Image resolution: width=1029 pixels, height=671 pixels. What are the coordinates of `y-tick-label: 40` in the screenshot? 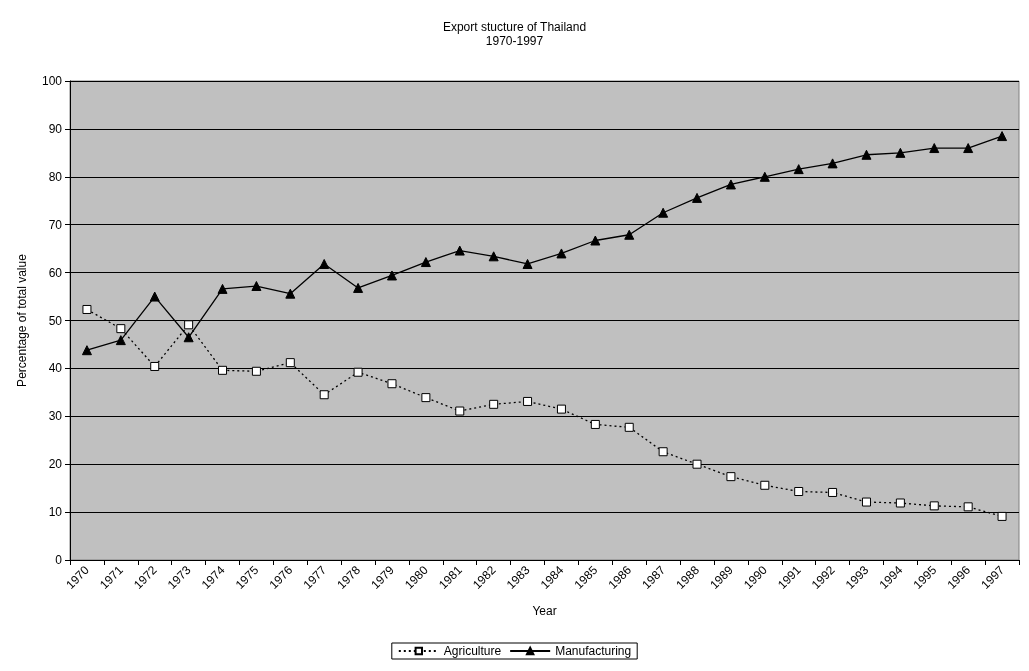 It's located at (55, 368).